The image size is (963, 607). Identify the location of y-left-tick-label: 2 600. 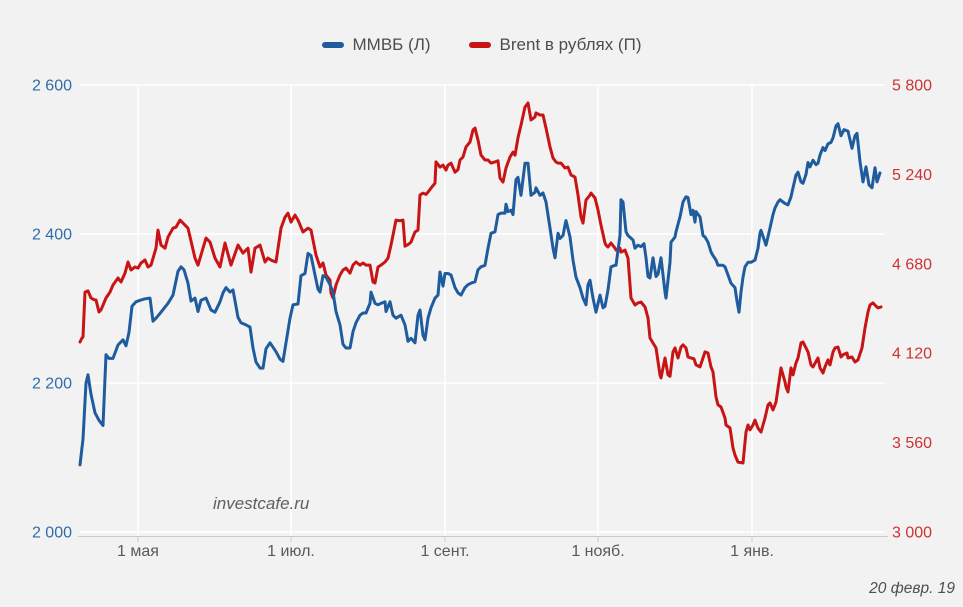
(52, 86).